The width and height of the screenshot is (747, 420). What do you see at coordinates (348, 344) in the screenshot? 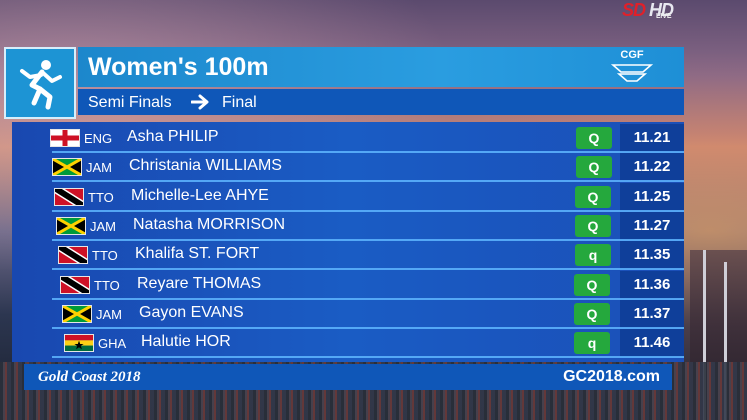
I see `result-row: GHA Halutie HOR q 11.46` at bounding box center [348, 344].